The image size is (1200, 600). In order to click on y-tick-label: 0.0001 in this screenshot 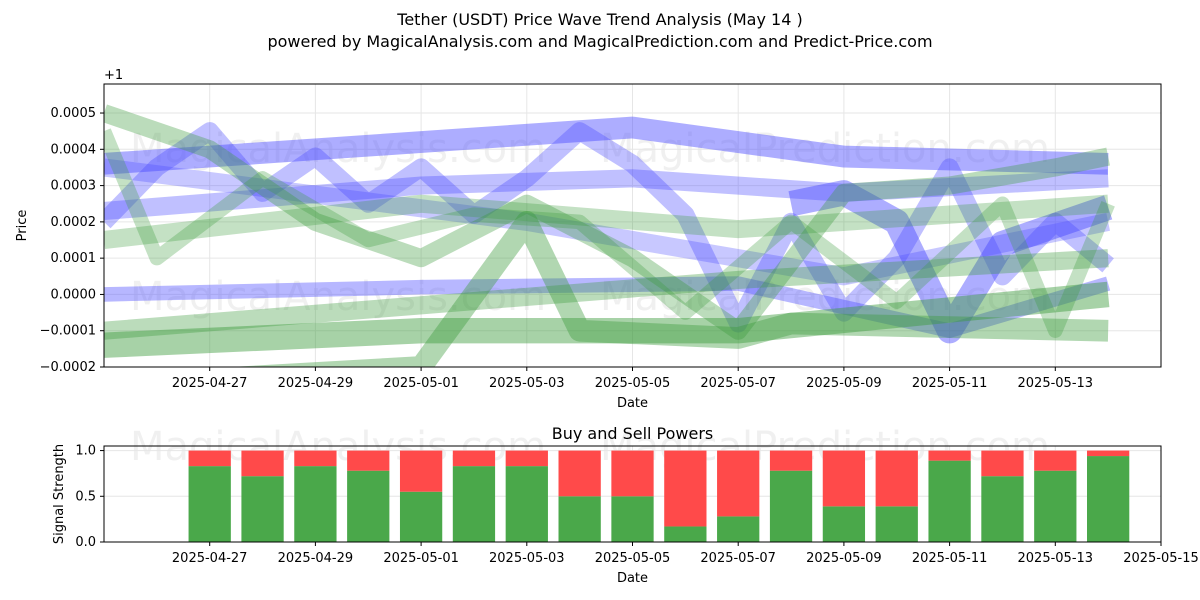, I will do `click(74, 258)`.